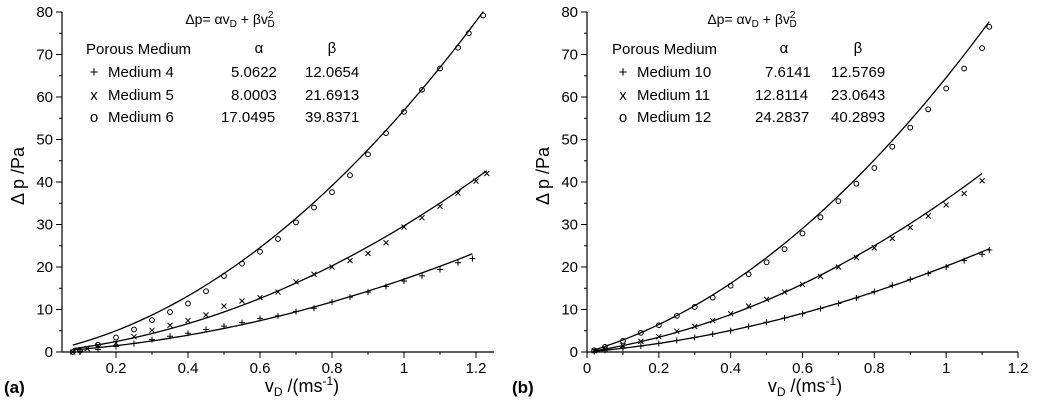 This screenshot has height=402, width=1038. What do you see at coordinates (44, 55) in the screenshot?
I see `y-tick-label: 70` at bounding box center [44, 55].